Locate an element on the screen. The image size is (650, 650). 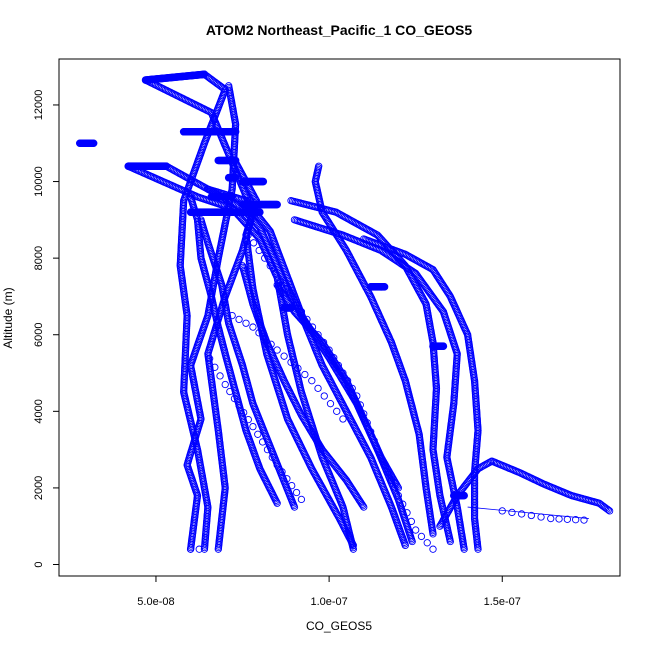
x-axis-label: CO_GEOS5 is located at coordinates (339, 626).